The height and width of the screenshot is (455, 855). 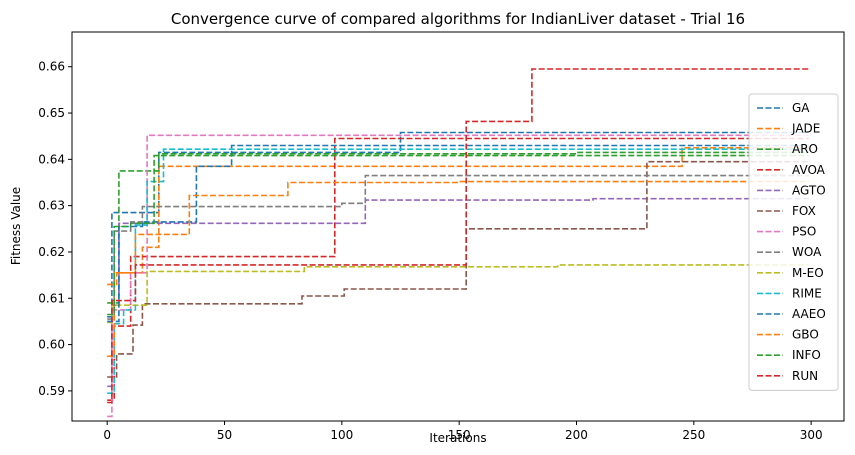 What do you see at coordinates (805, 376) in the screenshot?
I see `legend-label: RUN` at bounding box center [805, 376].